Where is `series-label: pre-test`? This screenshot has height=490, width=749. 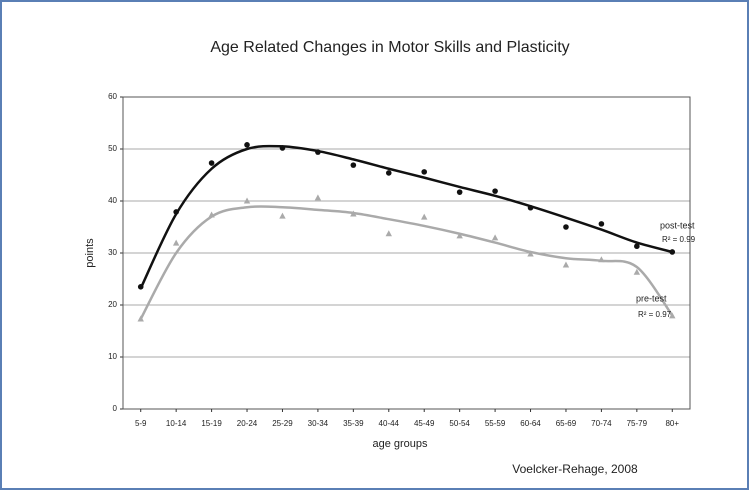 series-label: pre-test is located at coordinates (651, 298).